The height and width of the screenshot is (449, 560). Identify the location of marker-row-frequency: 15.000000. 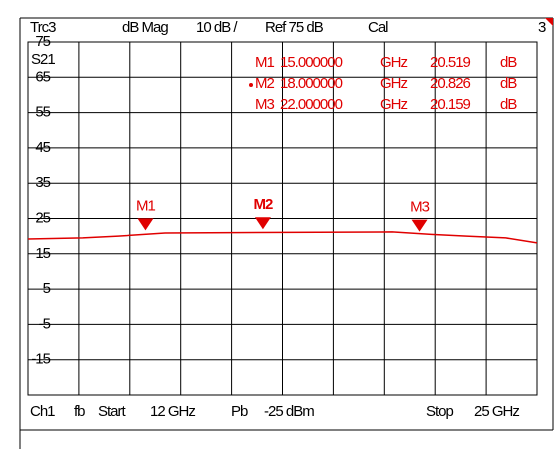
(311, 62).